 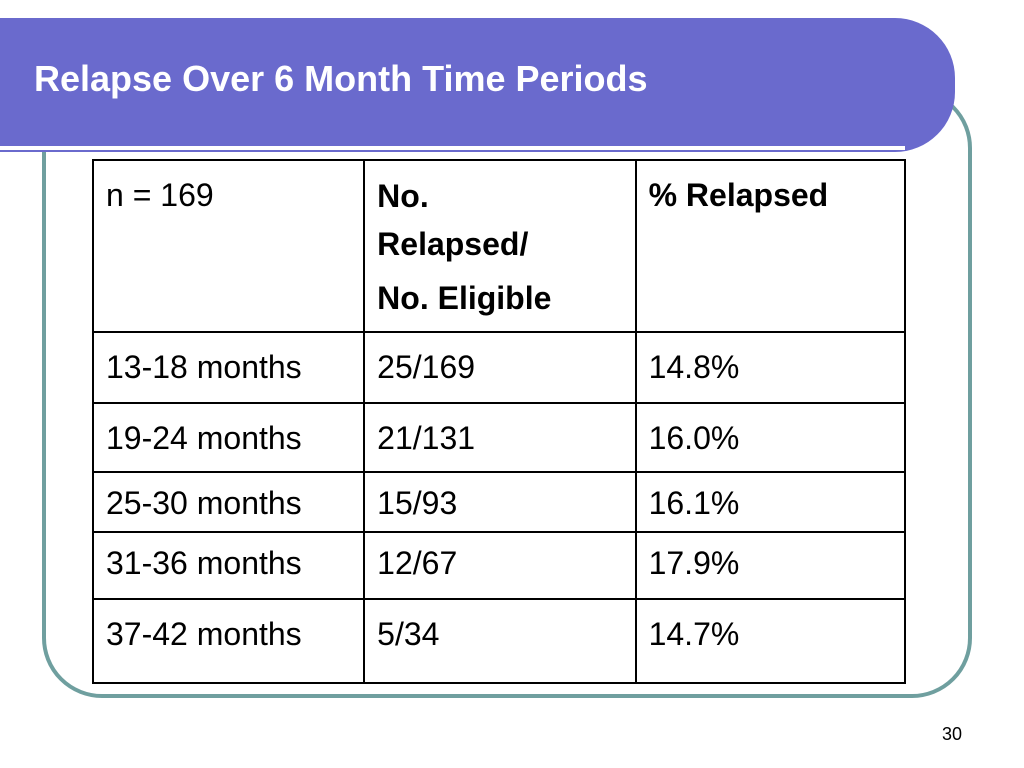 I want to click on table-row: 13-18 months 25/169 14.8%, so click(x=499, y=367).